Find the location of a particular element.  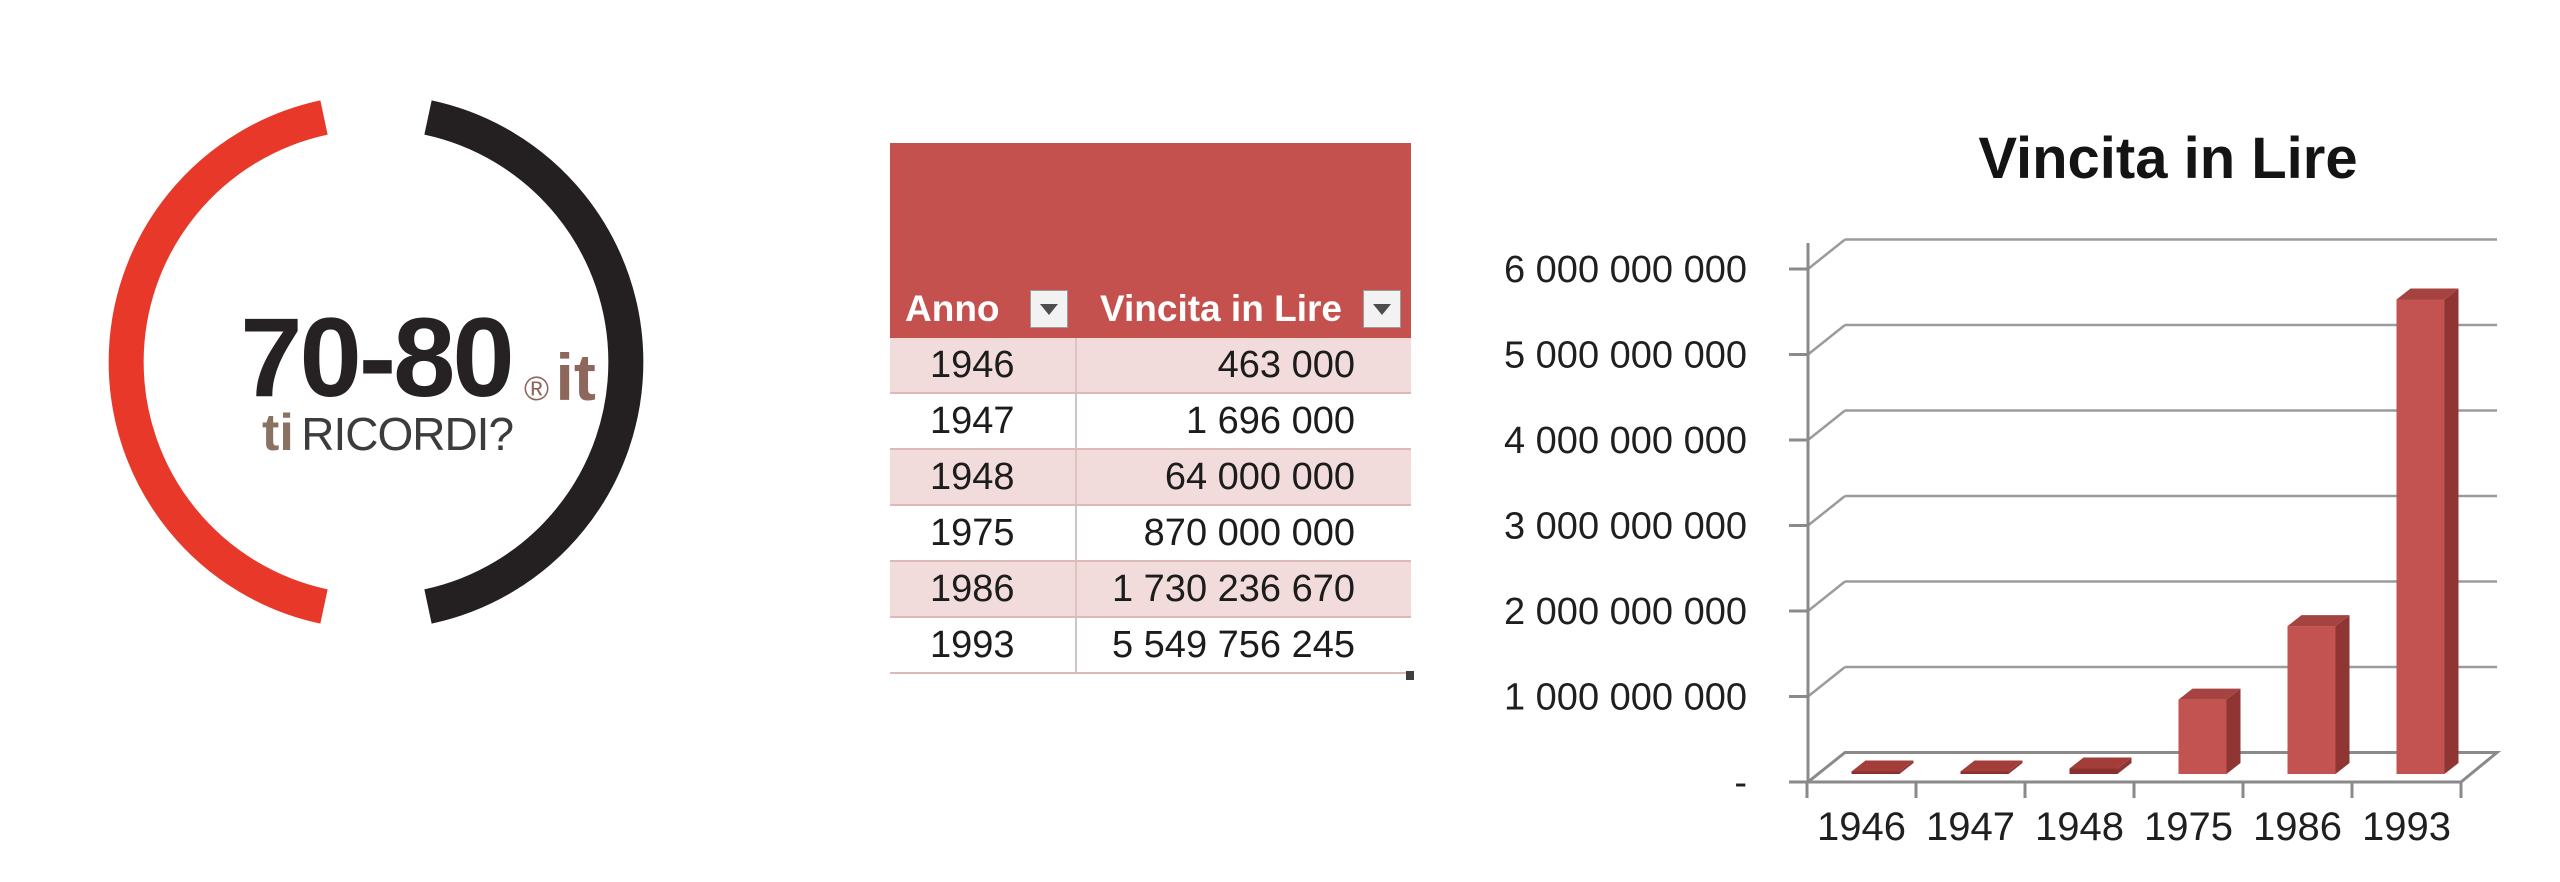

cell-anno: 1986 is located at coordinates (983, 589).